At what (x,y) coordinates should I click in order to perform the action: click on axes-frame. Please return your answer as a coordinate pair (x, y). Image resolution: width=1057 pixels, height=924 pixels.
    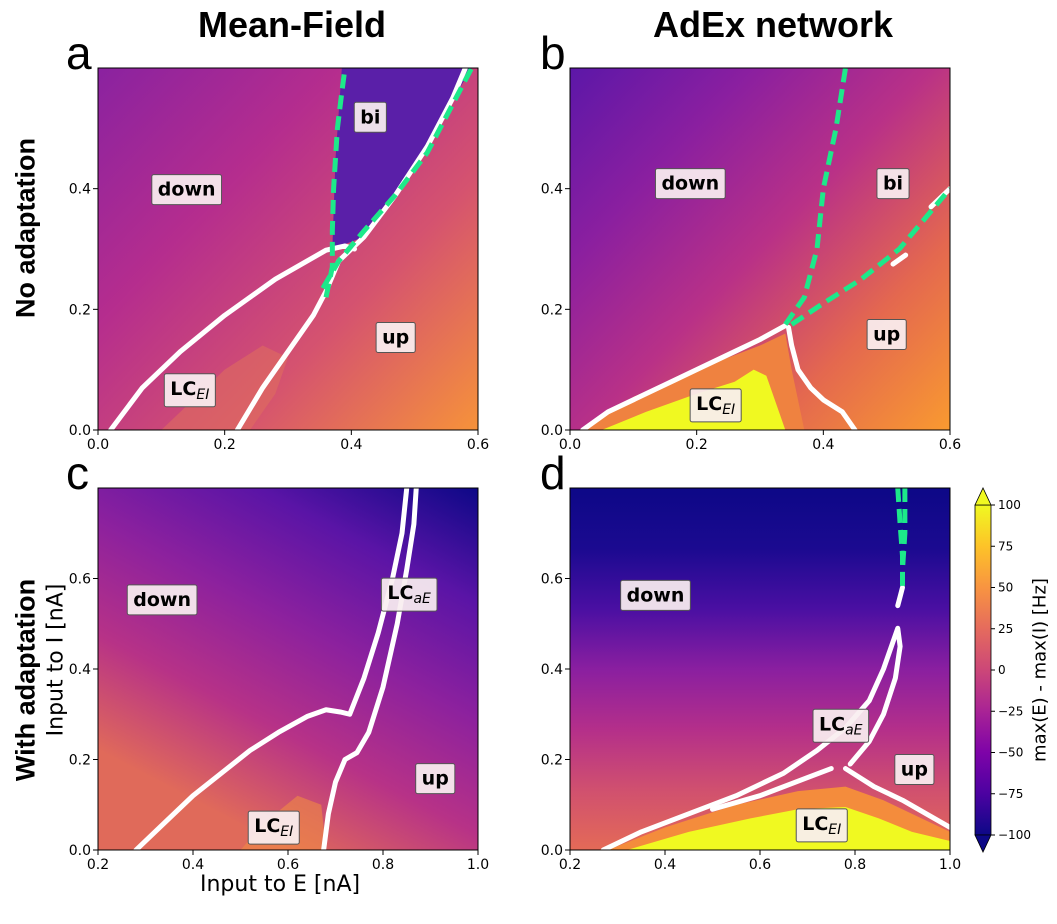
    Looking at the image, I should click on (760, 249).